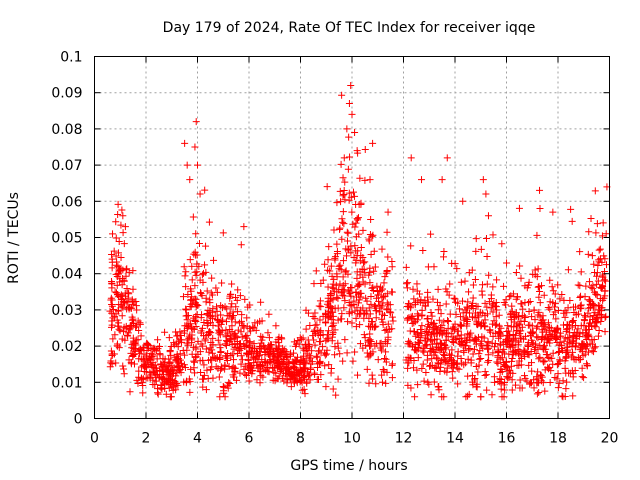 Image resolution: width=640 pixels, height=480 pixels. I want to click on x-tick-label: 10, so click(352, 439).